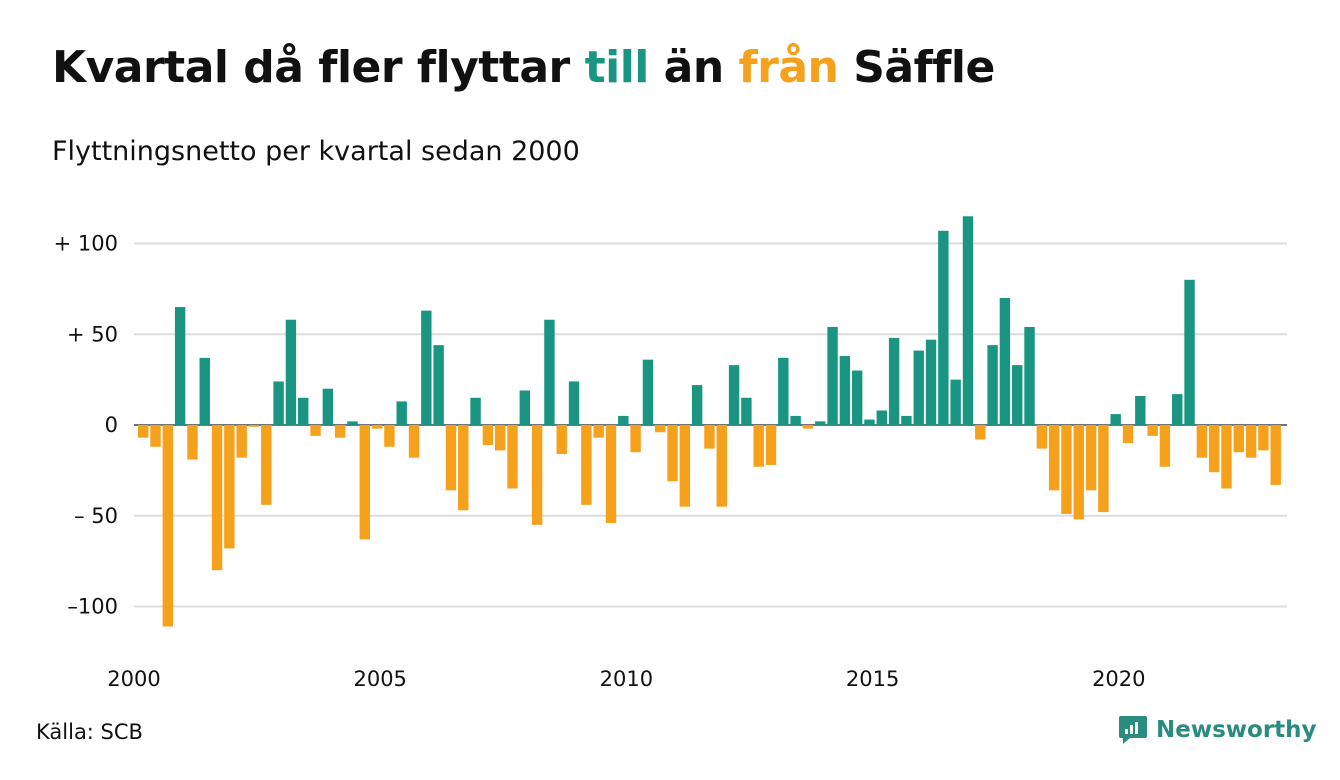  I want to click on newsworthy-logo-icon, so click(1133, 730).